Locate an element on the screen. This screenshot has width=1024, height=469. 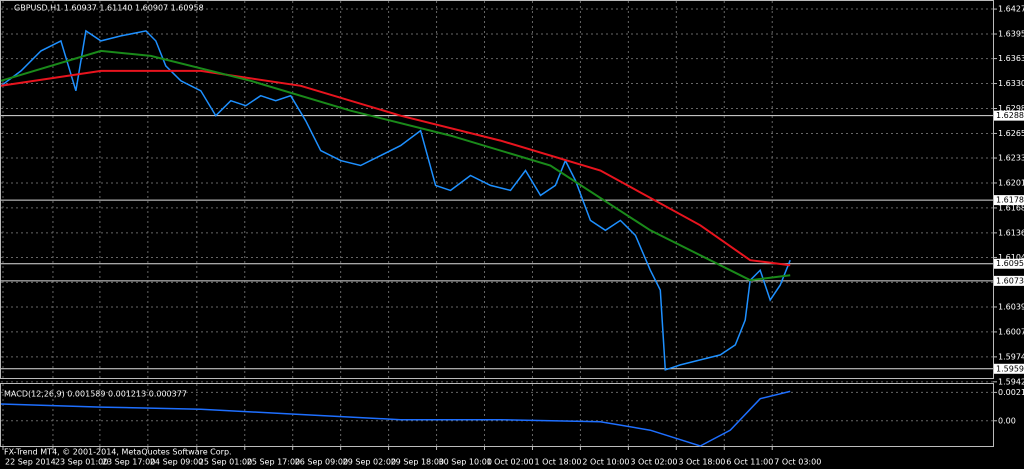
y-tick-label: 1.64275 is located at coordinates (1011, 9).